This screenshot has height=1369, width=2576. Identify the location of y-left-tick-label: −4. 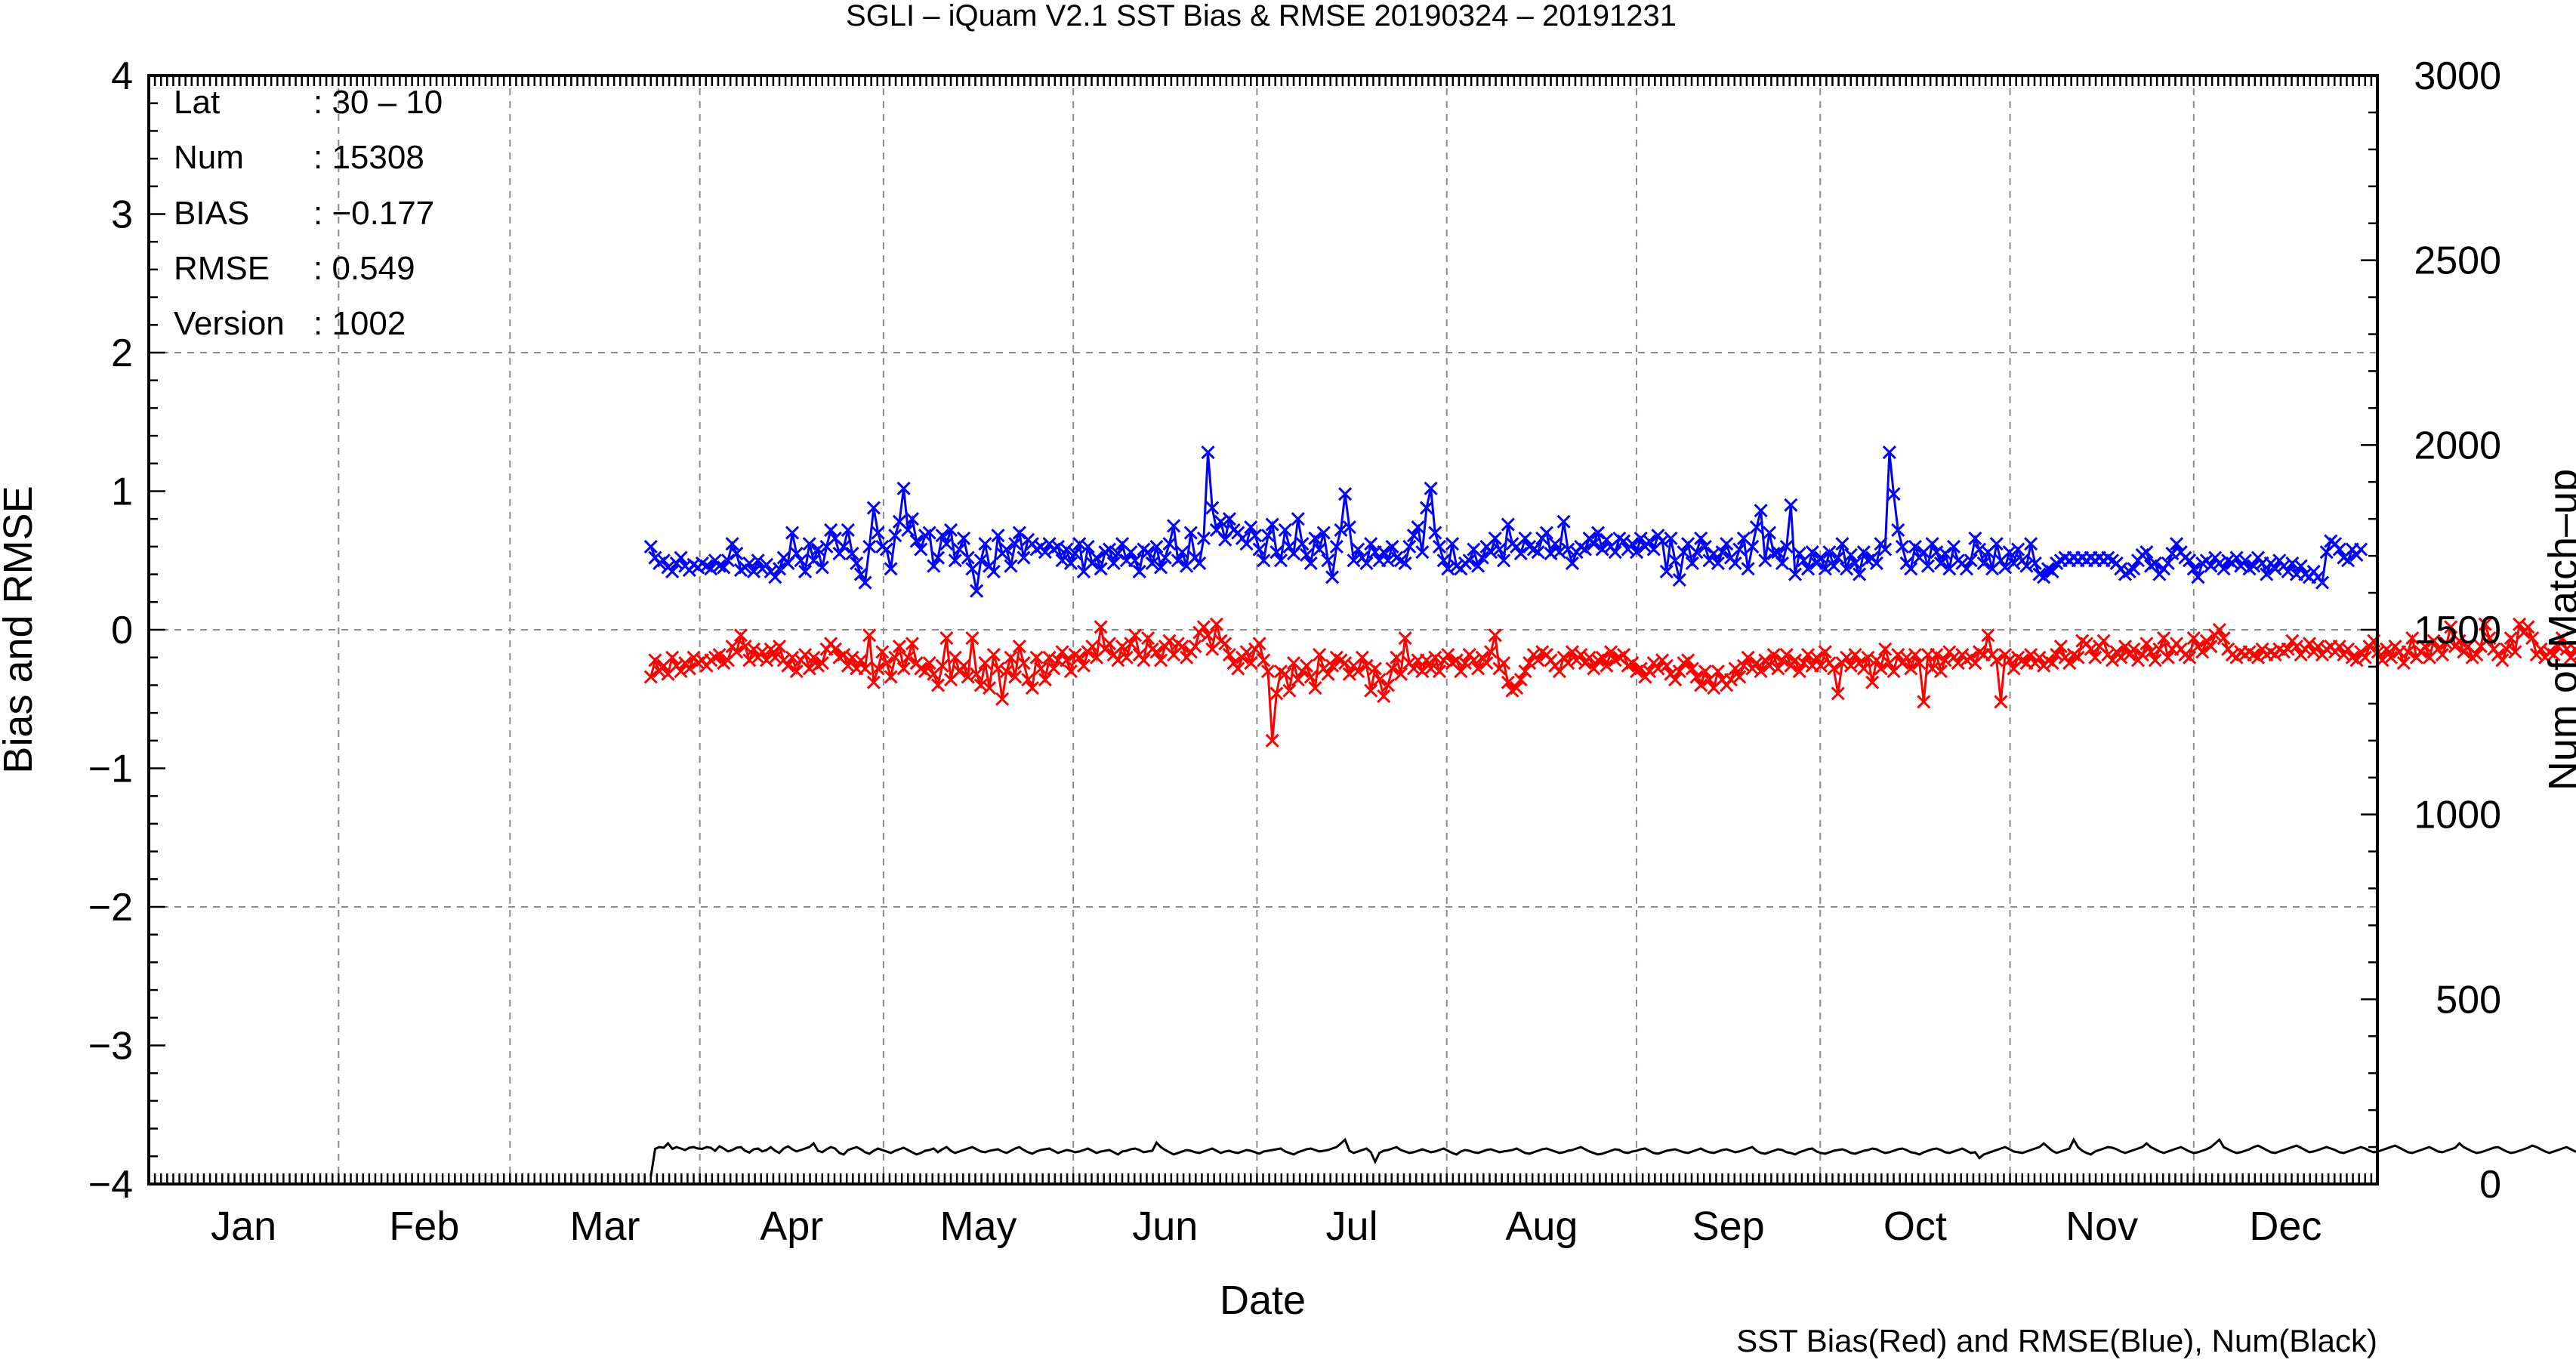
(110, 1185).